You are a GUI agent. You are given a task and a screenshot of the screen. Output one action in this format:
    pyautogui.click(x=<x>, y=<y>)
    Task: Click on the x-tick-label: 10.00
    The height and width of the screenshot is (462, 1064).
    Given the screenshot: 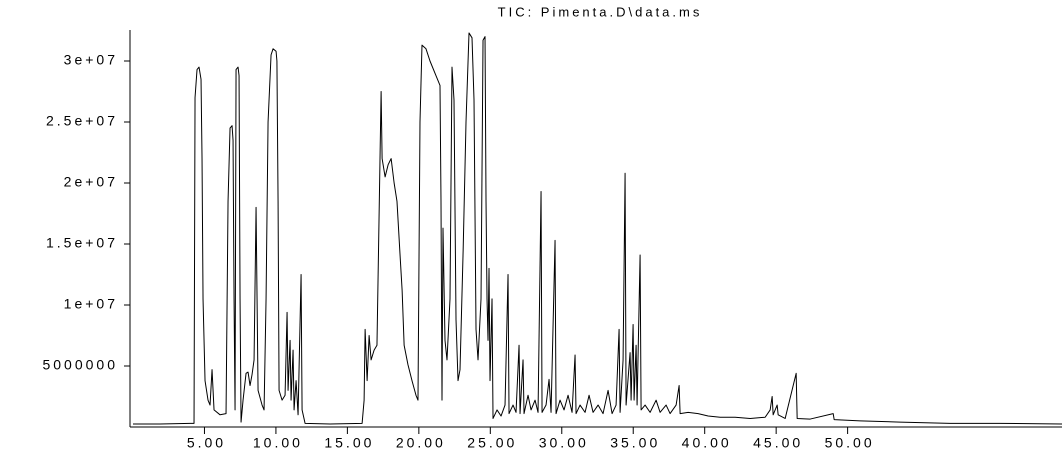 What is the action you would take?
    pyautogui.click(x=278, y=443)
    